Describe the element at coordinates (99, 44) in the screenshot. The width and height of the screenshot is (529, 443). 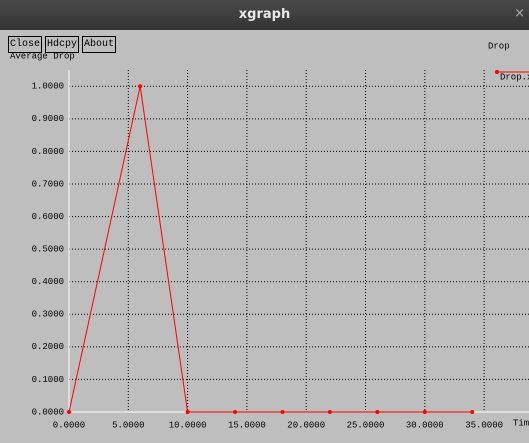
I see `about-button: About` at that location.